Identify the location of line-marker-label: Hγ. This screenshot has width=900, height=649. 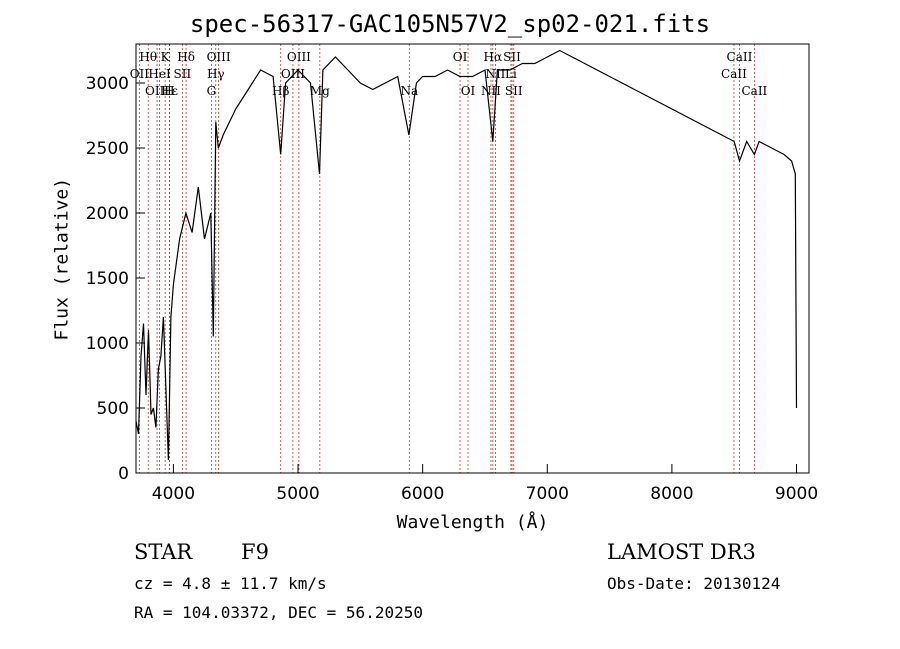
(216, 74).